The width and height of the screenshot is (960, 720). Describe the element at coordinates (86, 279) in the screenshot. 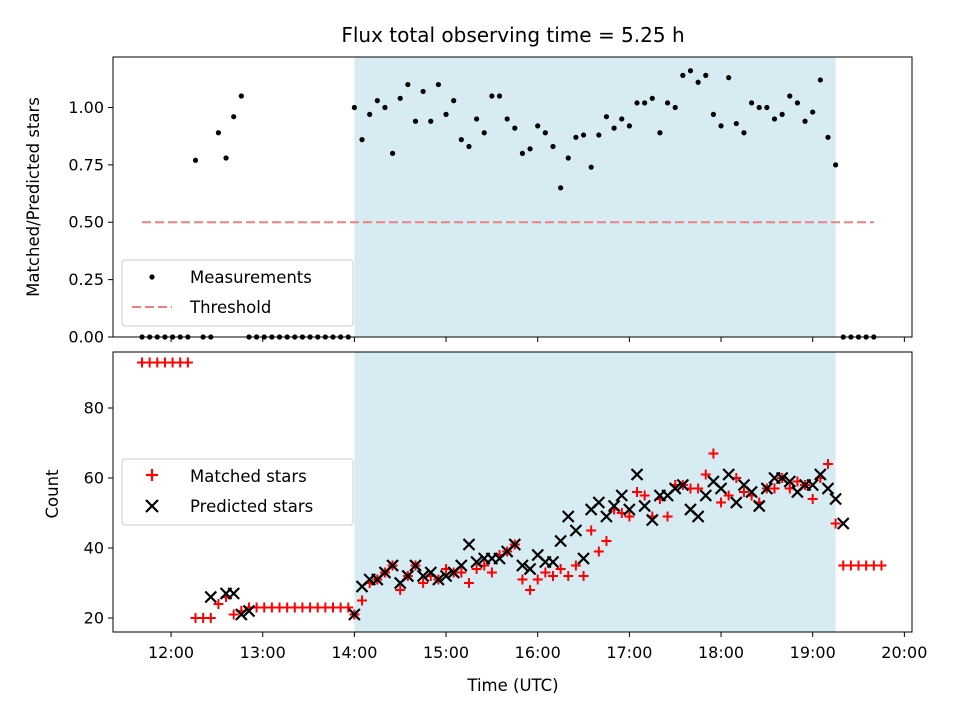

I see `top-y-tick-label: 0.25` at that location.